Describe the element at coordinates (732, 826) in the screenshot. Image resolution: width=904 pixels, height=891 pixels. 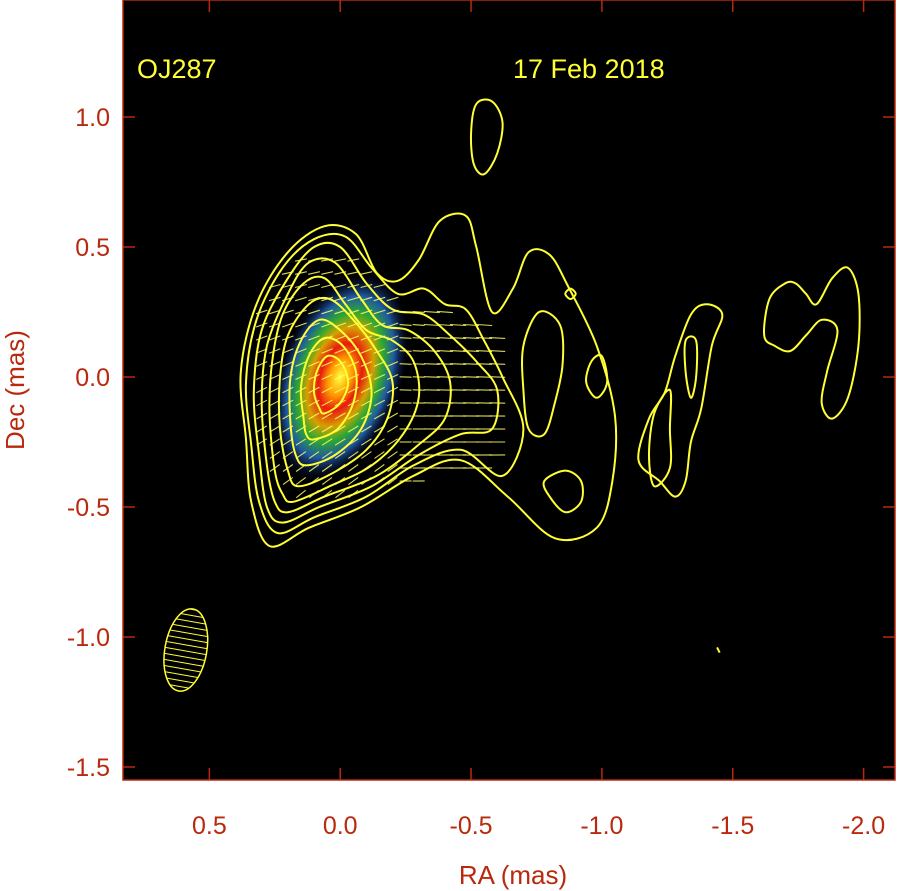
I see `x-tick-label-4: -1.5` at that location.